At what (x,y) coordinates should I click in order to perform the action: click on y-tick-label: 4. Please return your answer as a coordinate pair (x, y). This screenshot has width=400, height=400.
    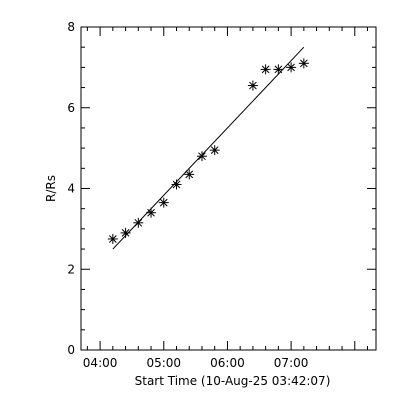
    Looking at the image, I should click on (71, 189).